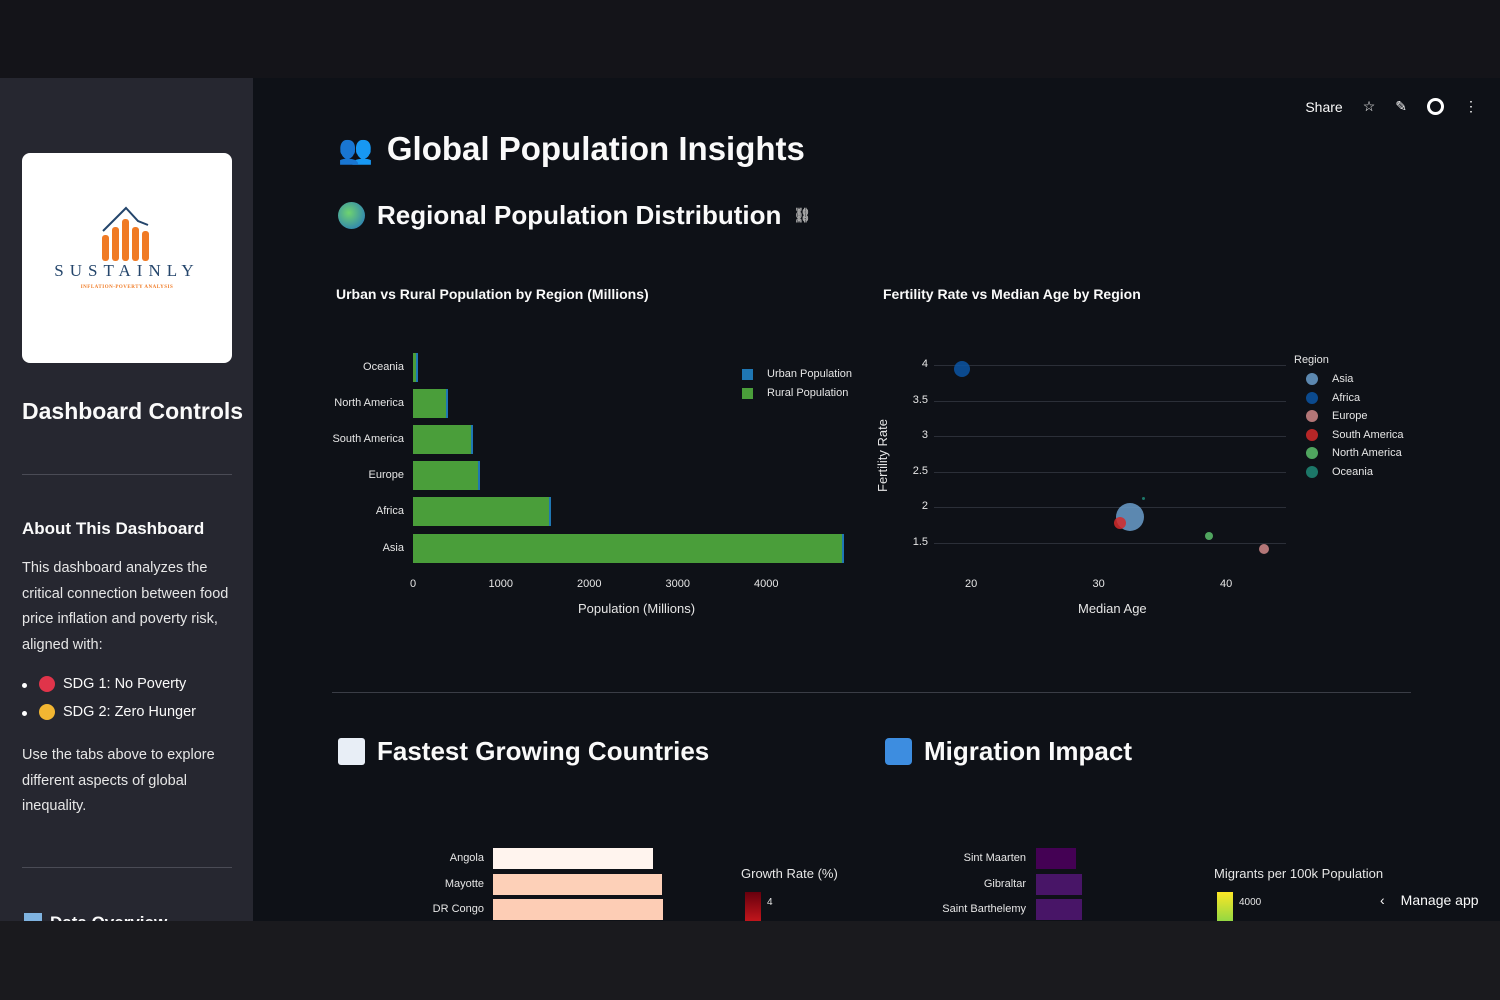  Describe the element at coordinates (898, 751) in the screenshot. I see `refresh-icon` at that location.